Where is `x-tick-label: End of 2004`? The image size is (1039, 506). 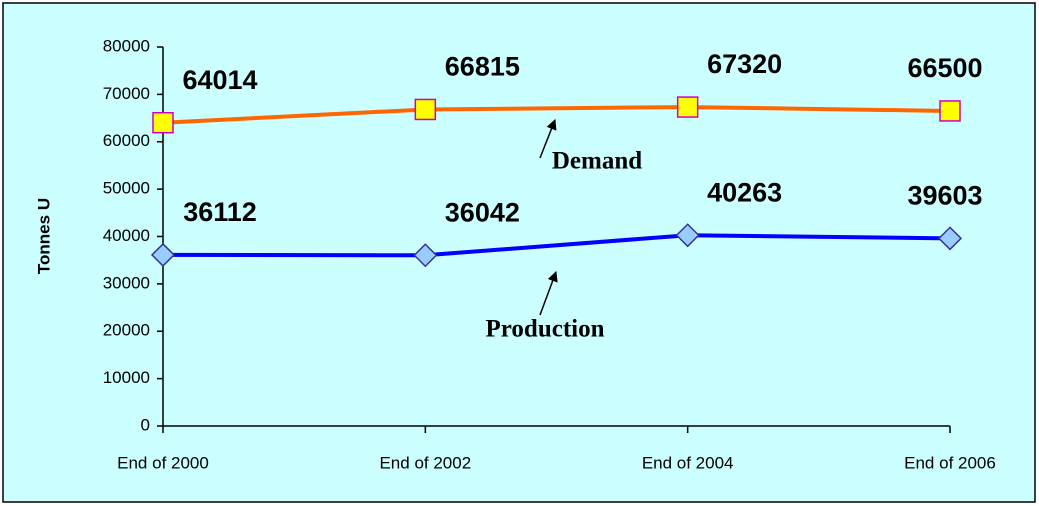
x-tick-label: End of 2004 is located at coordinates (688, 462).